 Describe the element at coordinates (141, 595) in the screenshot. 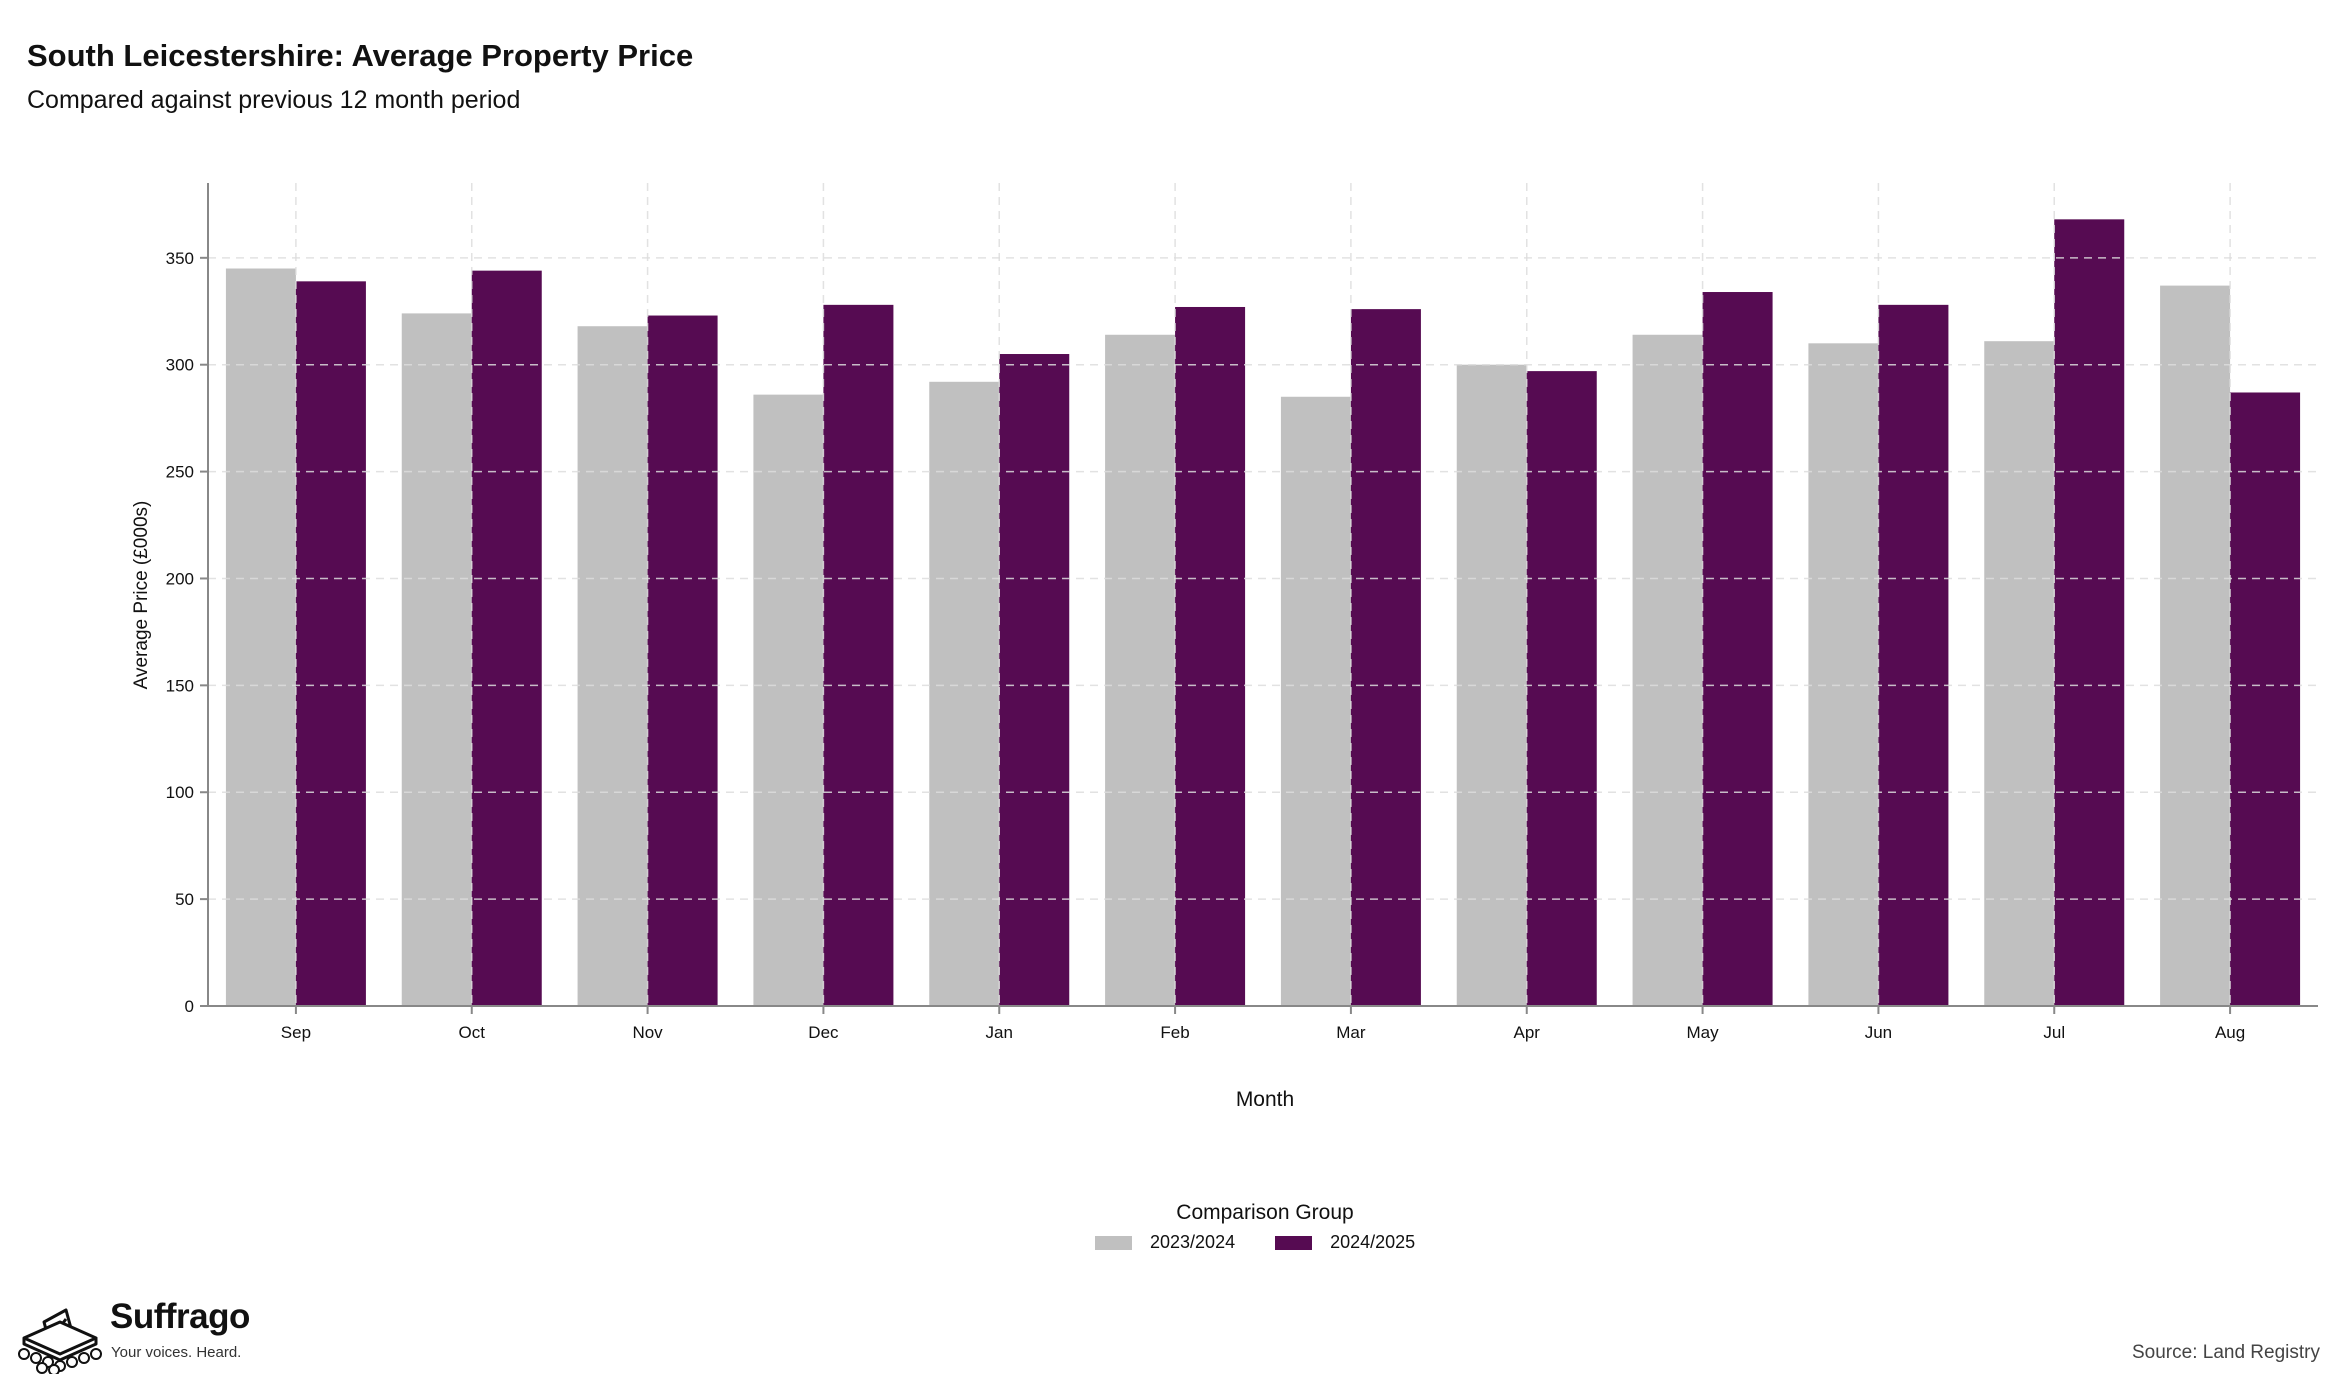

I see `y-axis-label: Average Price (£000s)` at that location.